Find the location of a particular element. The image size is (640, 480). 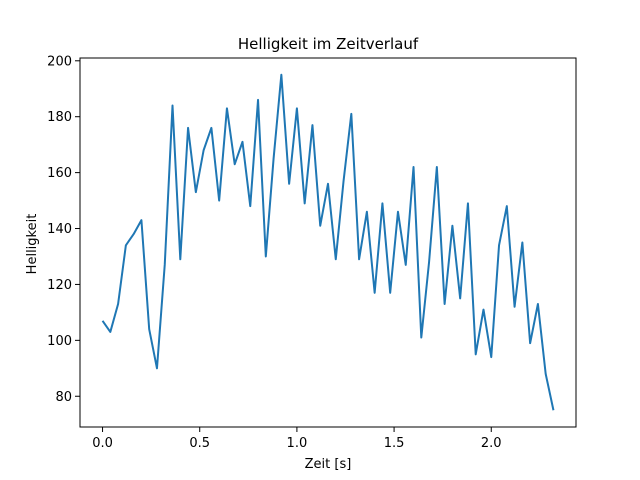

y-axis-ticks: 80 100 120 140 160 180 200 is located at coordinates (63, 229).